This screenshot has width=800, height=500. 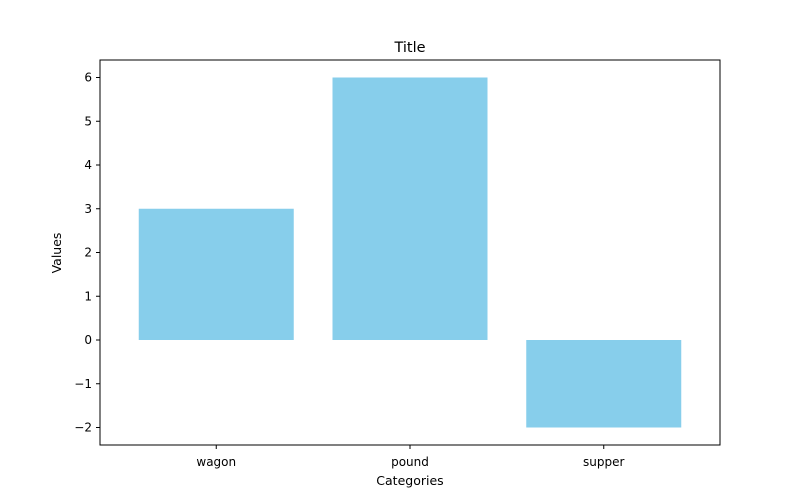 I want to click on x-tick-label-pound: pound, so click(x=410, y=462).